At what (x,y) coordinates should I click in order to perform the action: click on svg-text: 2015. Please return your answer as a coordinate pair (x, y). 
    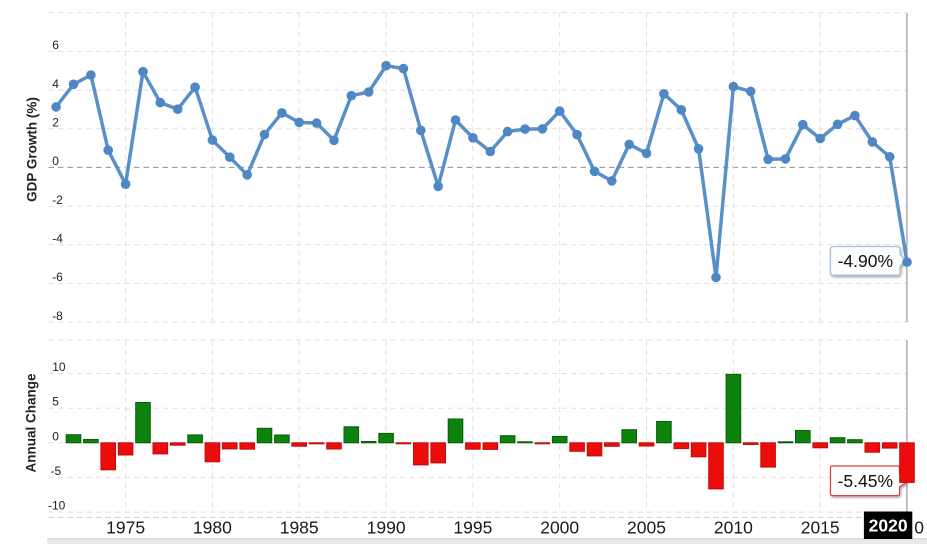
    Looking at the image, I should click on (820, 528).